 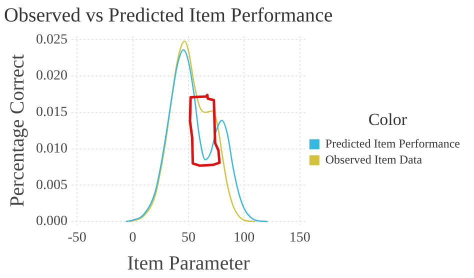 I want to click on x-axis-title: Item Parameter, so click(x=188, y=263).